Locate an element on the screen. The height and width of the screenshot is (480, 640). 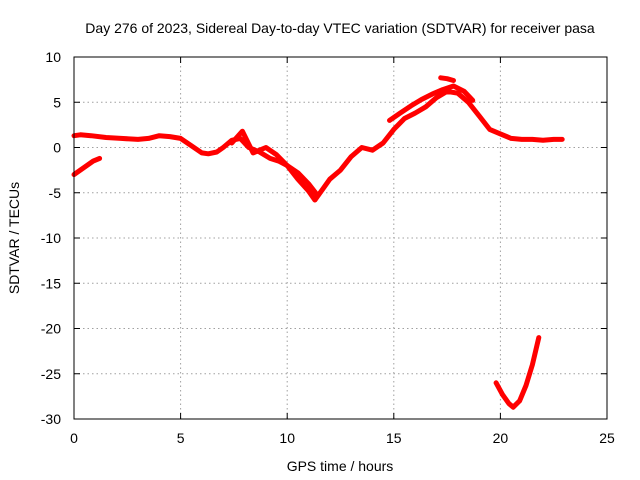
x-tick-label: 20 is located at coordinates (501, 438).